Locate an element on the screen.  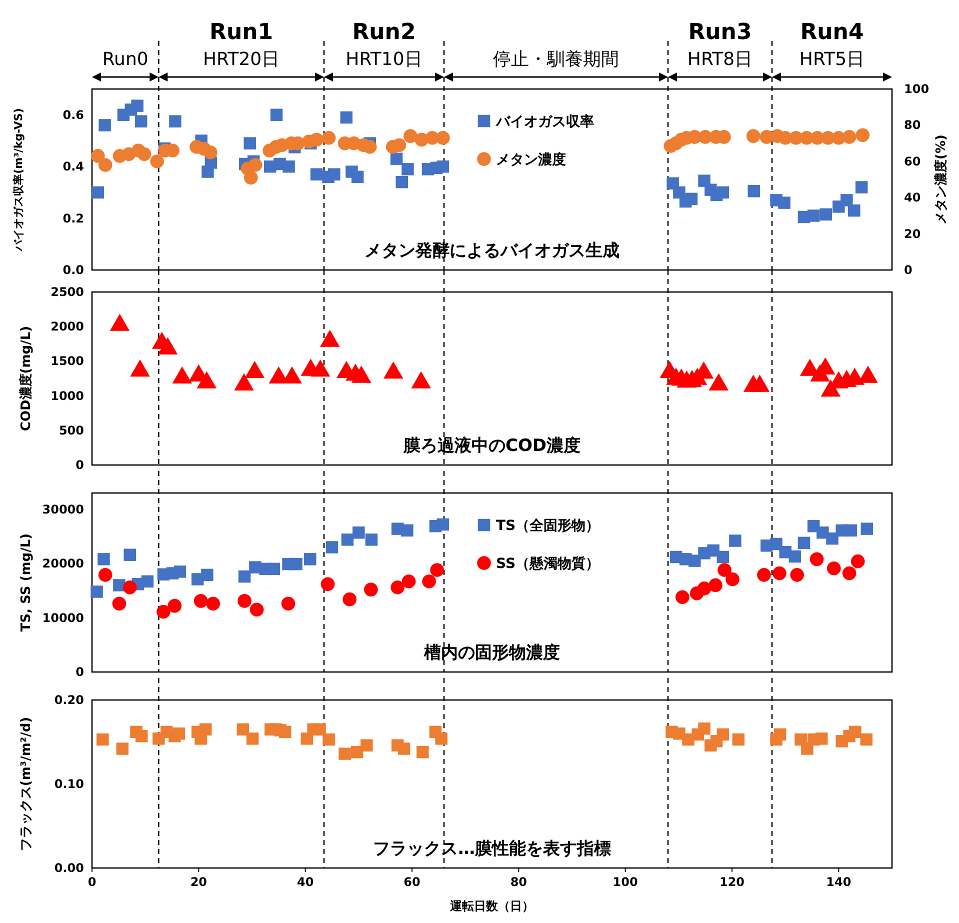
y2-axis-title: メタン濃度(%) is located at coordinates (941, 179).